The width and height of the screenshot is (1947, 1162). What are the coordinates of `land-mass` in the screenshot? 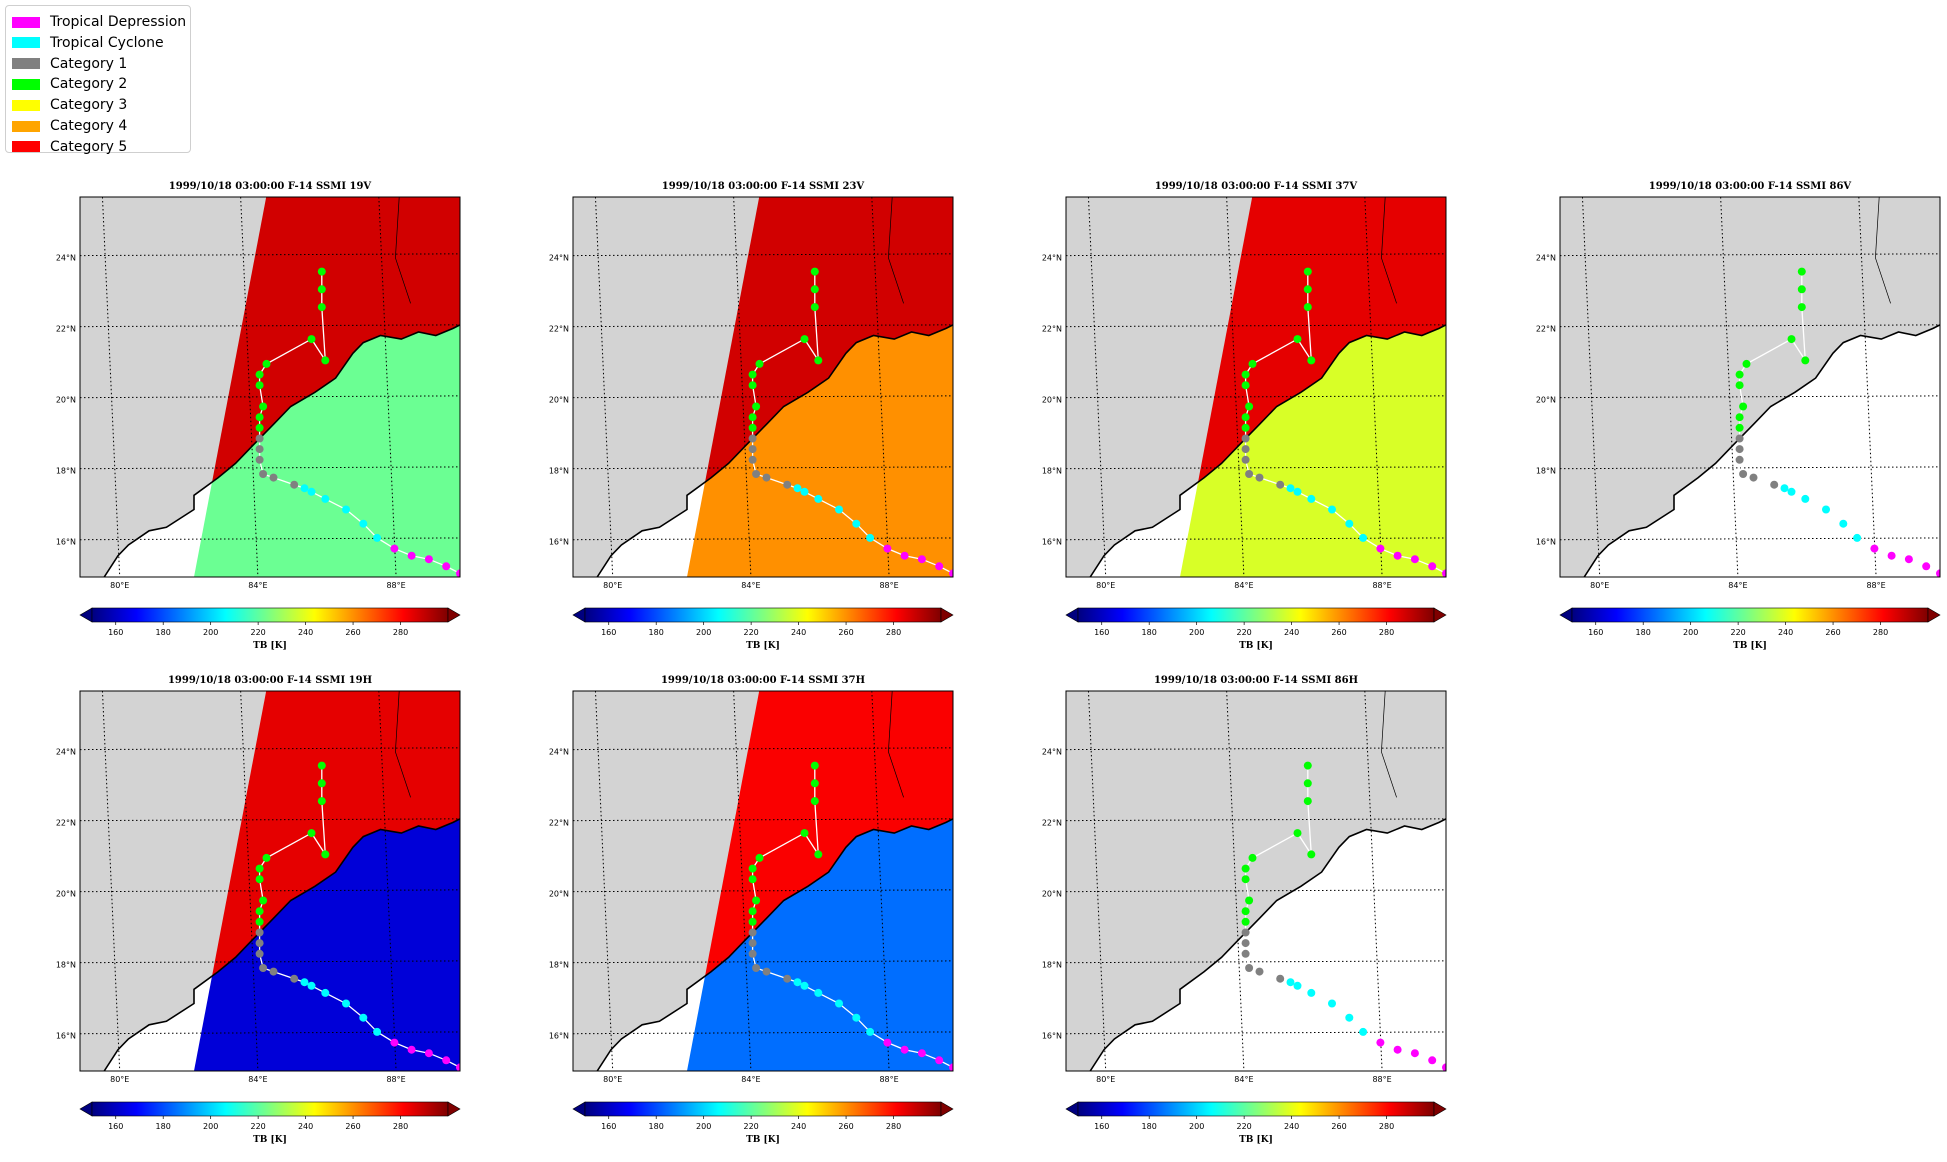 It's located at (1256, 881).